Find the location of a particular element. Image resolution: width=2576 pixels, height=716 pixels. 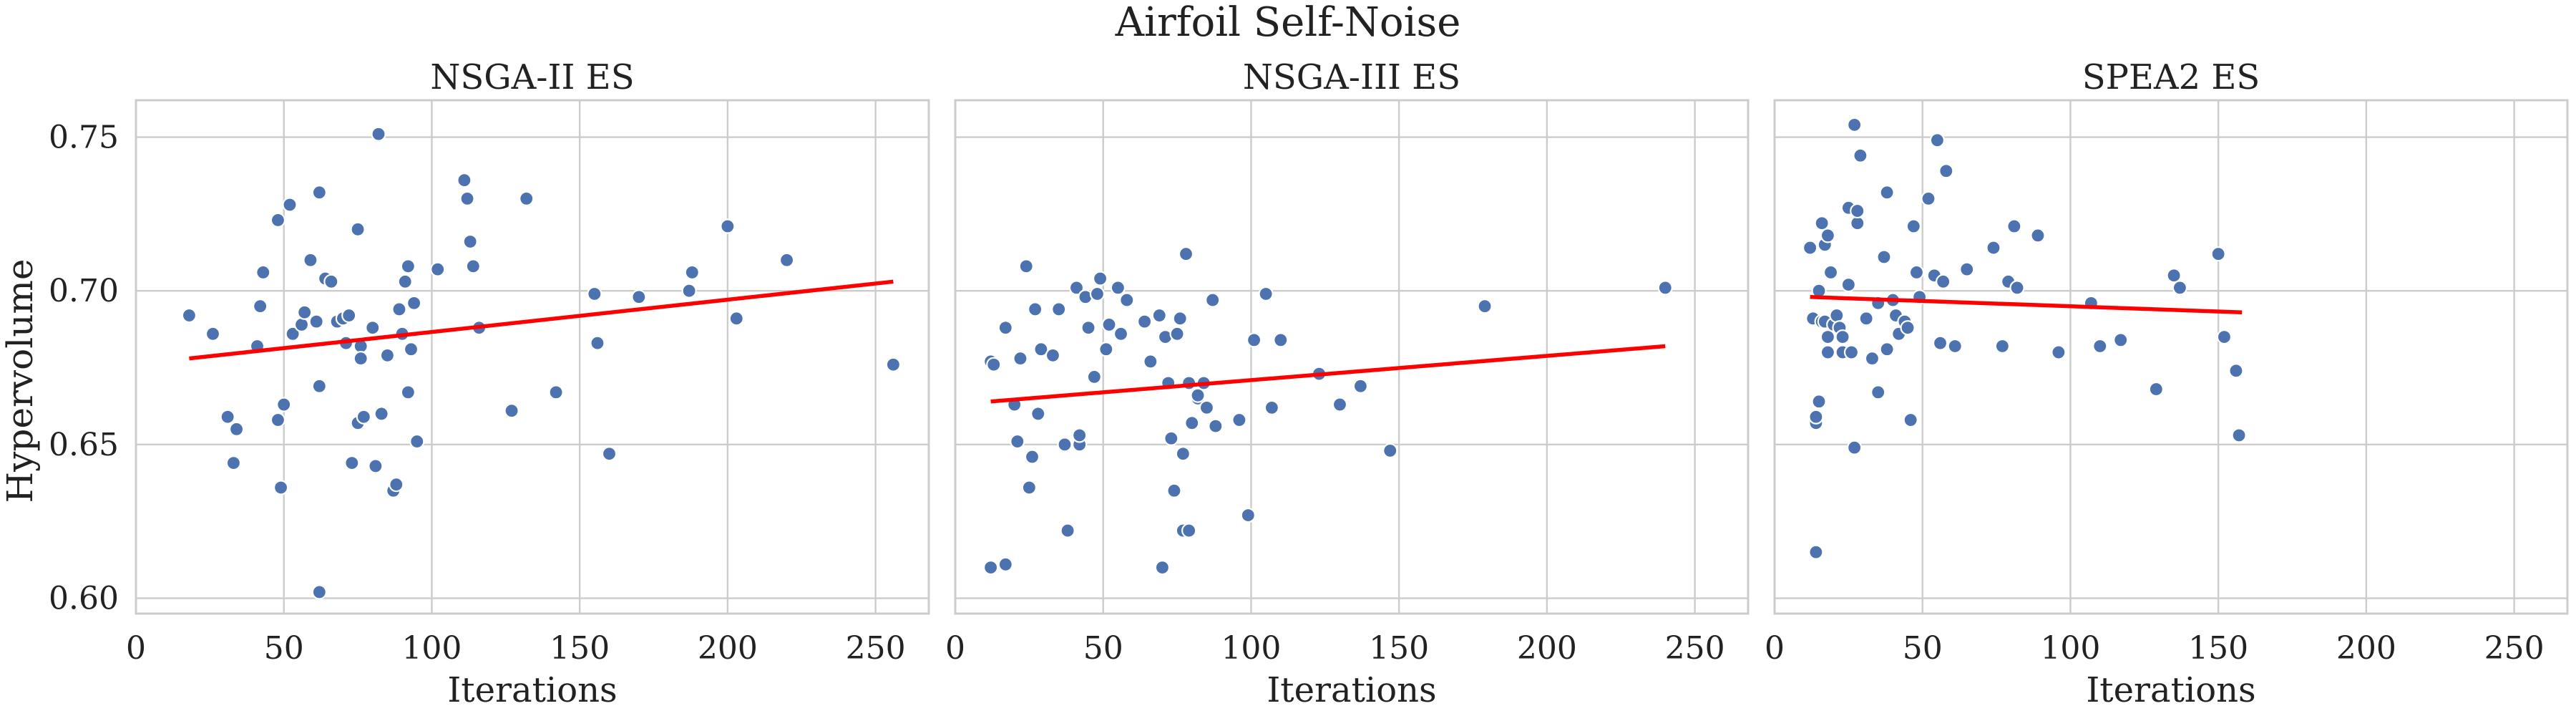

panel-title: SPEA2 ES is located at coordinates (2171, 77).